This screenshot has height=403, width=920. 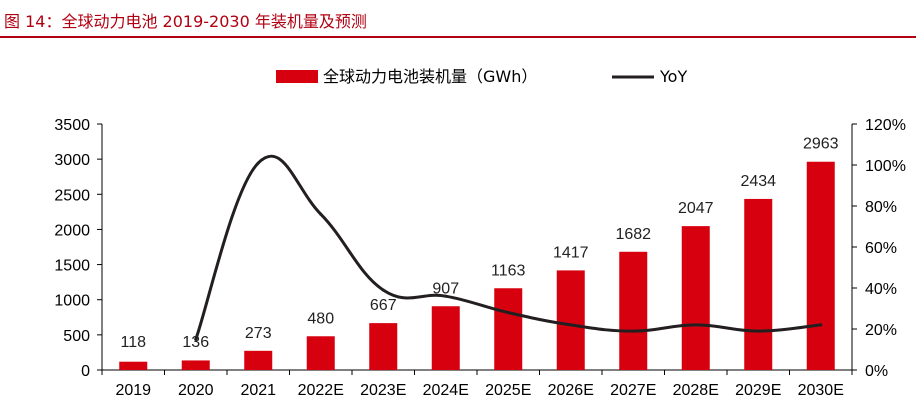 I want to click on bar-data-label: 907, so click(x=445, y=288).